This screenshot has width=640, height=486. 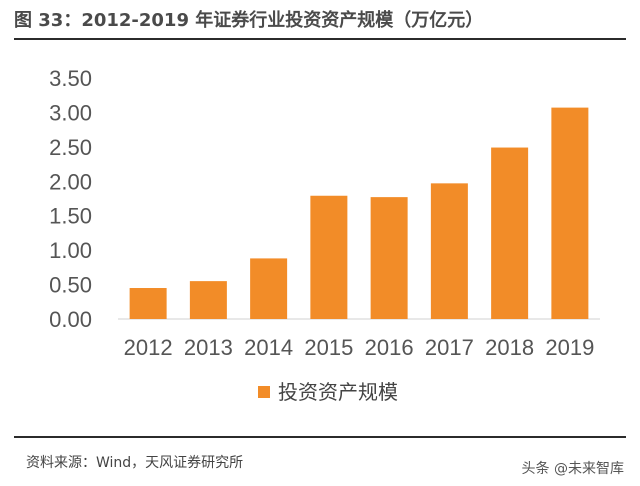 What do you see at coordinates (338, 392) in the screenshot?
I see `legend-label: 投资资产规模` at bounding box center [338, 392].